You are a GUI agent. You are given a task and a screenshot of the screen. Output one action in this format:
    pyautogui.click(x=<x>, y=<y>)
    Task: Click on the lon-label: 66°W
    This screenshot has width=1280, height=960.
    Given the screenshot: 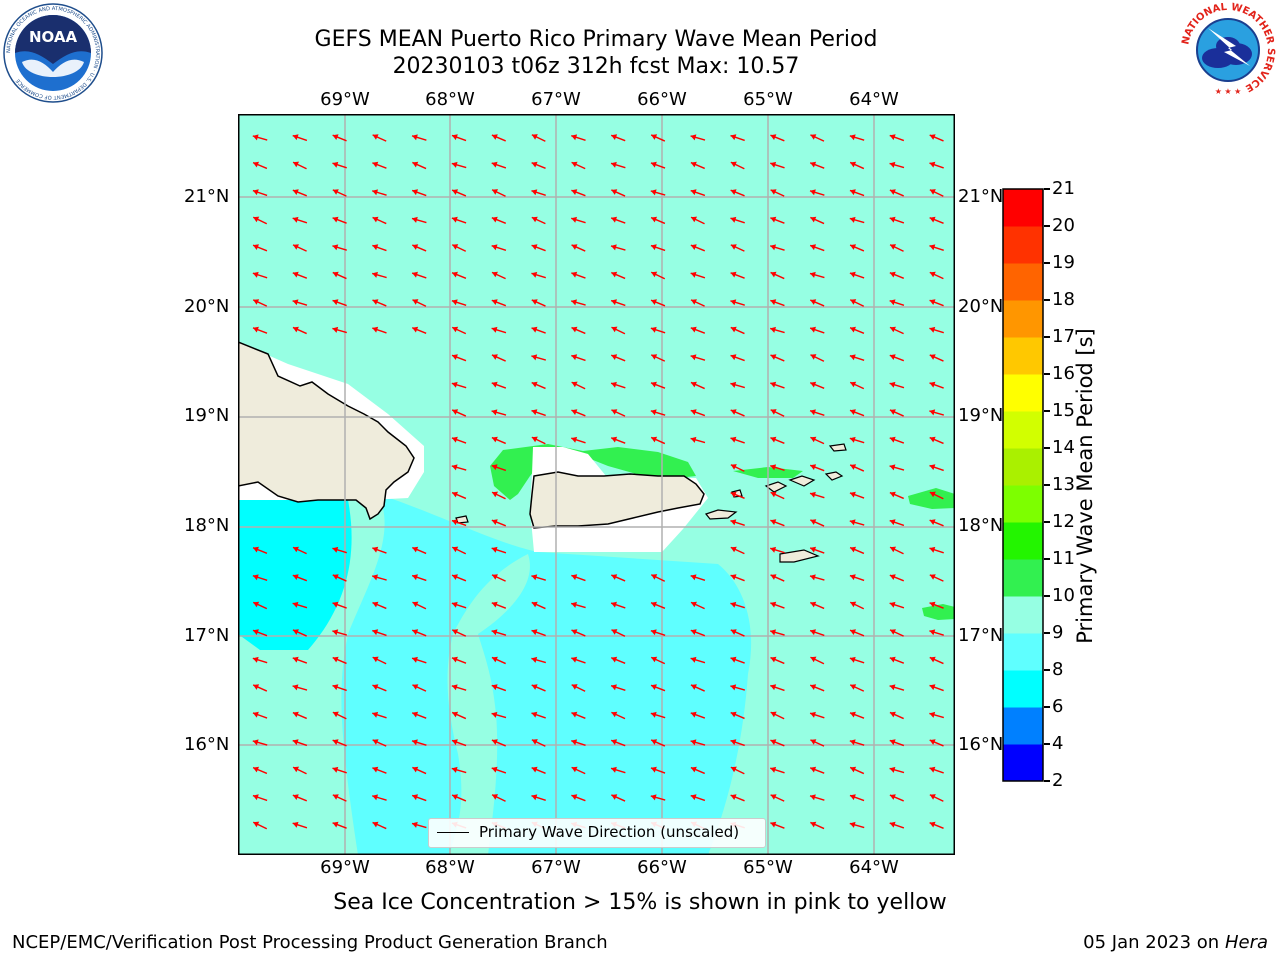 What is the action you would take?
    pyautogui.click(x=662, y=99)
    